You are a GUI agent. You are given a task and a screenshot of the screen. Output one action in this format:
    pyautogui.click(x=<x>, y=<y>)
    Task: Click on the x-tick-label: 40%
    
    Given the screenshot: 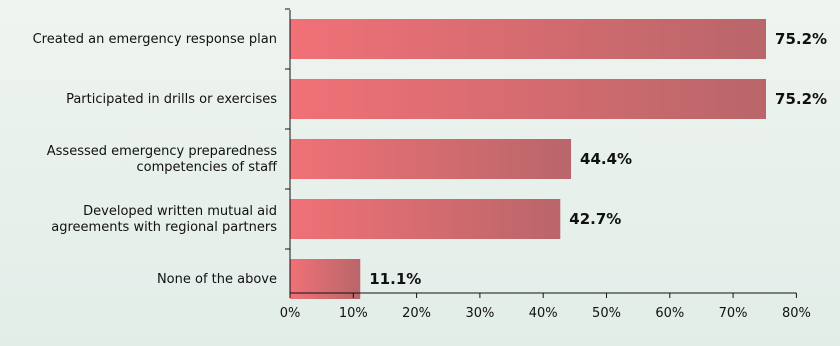 What is the action you would take?
    pyautogui.click(x=543, y=313)
    